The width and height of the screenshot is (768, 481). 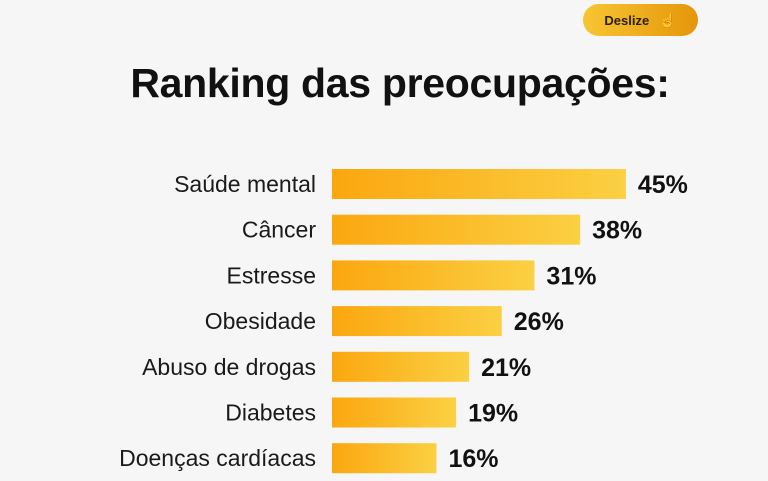 What do you see at coordinates (539, 322) in the screenshot?
I see `value-label: 26%` at bounding box center [539, 322].